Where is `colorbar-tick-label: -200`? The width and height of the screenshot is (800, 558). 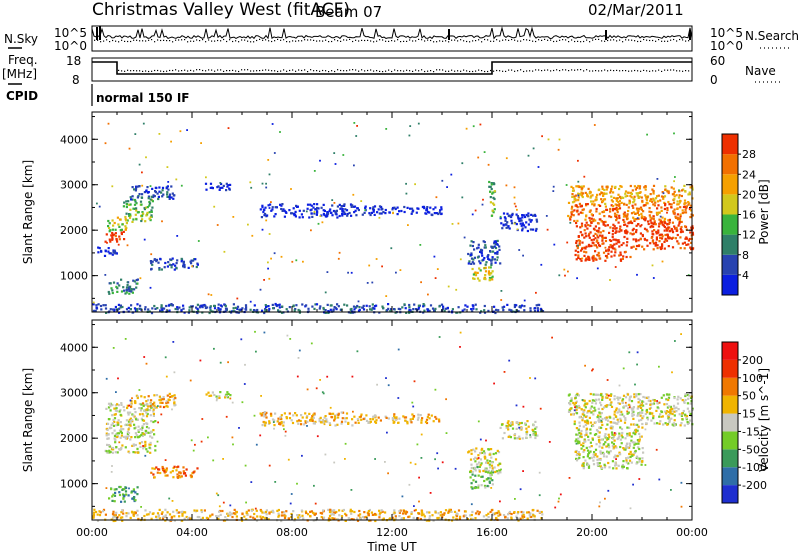 colorbar-tick-label: -200 is located at coordinates (754, 485).